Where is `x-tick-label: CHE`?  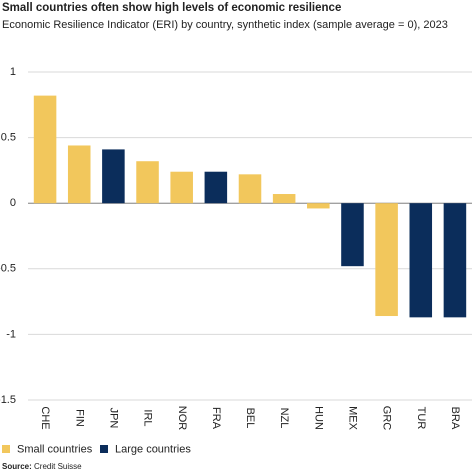 x-tick-label: CHE is located at coordinates (45, 417).